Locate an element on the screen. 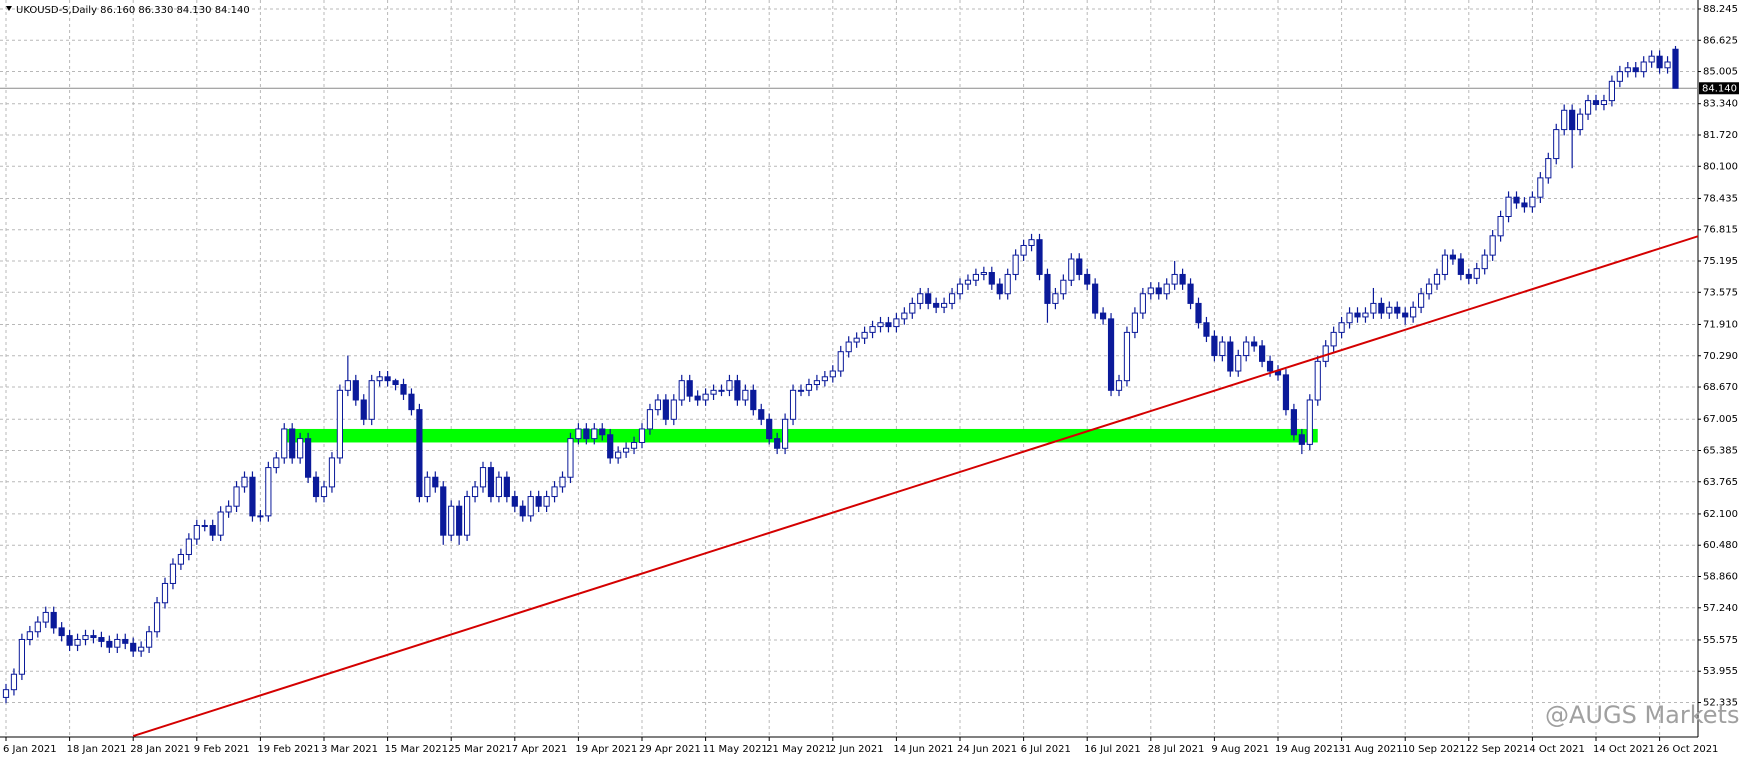 The image size is (1740, 760). y-tick-label: 52.335 is located at coordinates (1720, 703).